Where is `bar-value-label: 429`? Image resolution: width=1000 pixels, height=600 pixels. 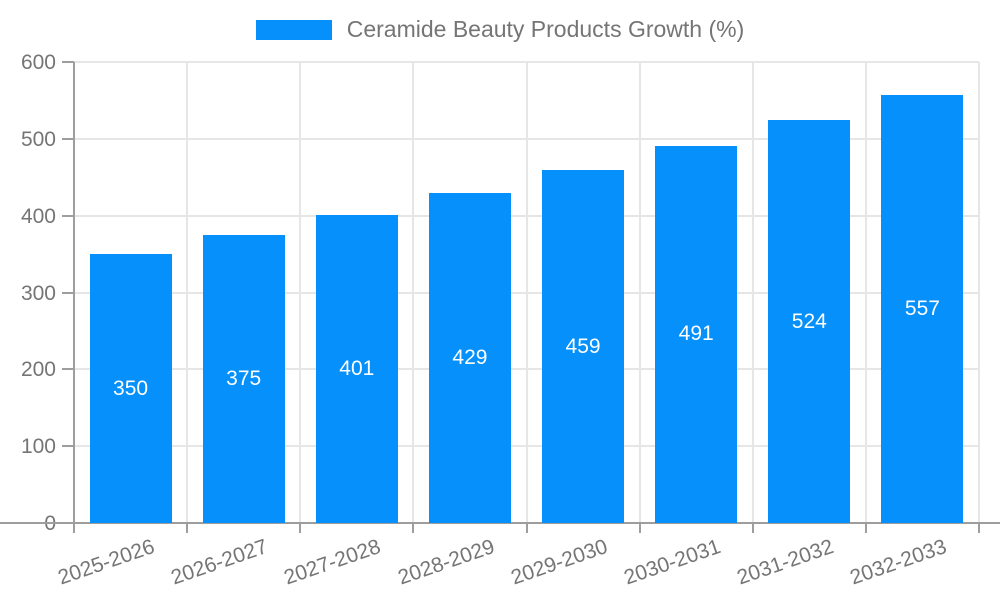 bar-value-label: 429 is located at coordinates (470, 358).